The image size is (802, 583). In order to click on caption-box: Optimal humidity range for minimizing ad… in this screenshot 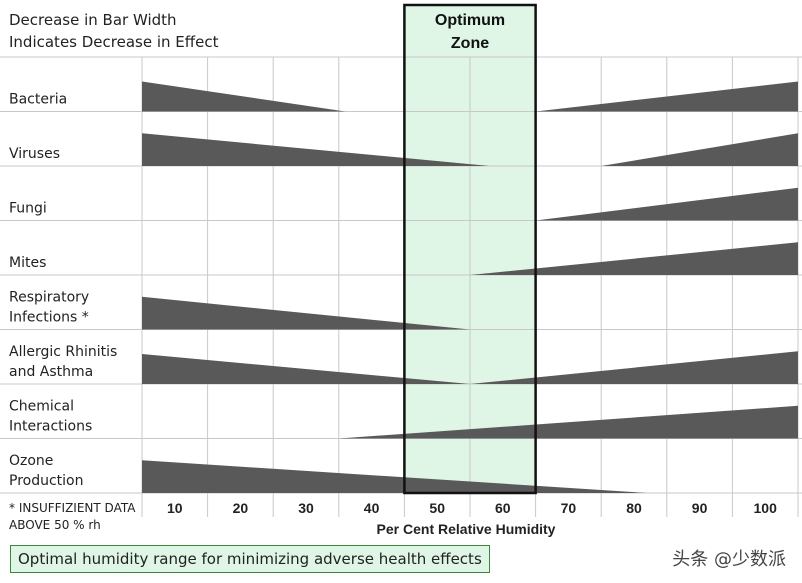, I will do `click(250, 559)`.